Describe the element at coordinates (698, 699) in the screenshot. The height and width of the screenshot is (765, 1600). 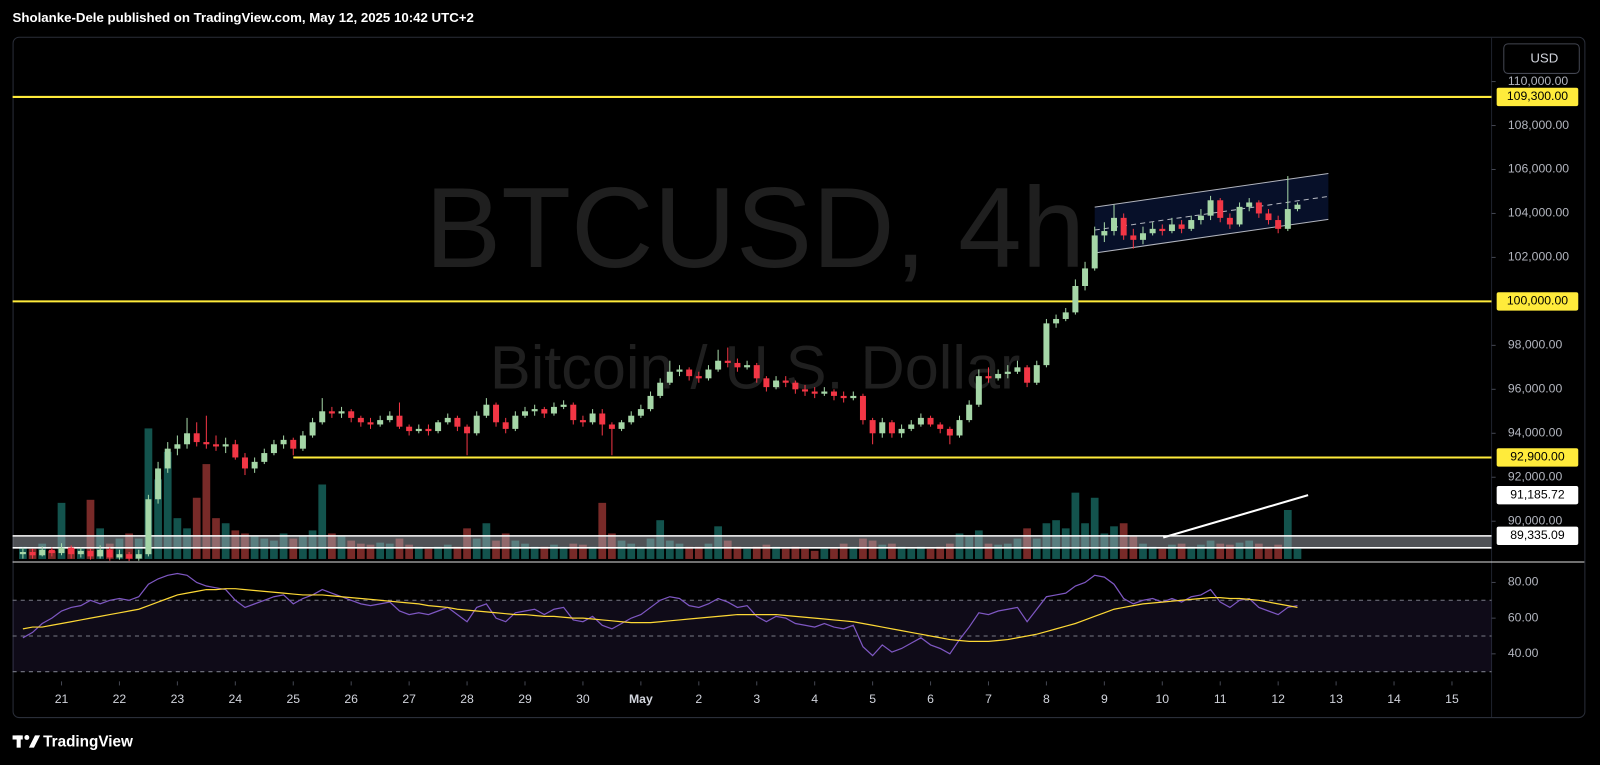
I see `x-tick-label: 2` at that location.